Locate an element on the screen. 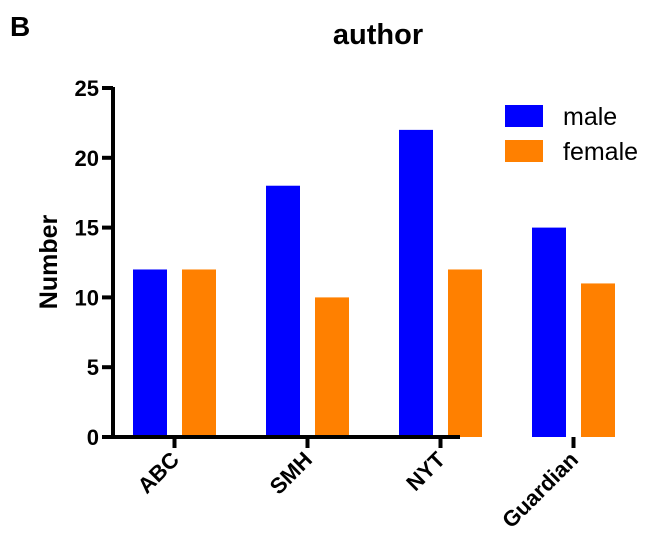  y-tick-label: 0 is located at coordinates (93, 437).